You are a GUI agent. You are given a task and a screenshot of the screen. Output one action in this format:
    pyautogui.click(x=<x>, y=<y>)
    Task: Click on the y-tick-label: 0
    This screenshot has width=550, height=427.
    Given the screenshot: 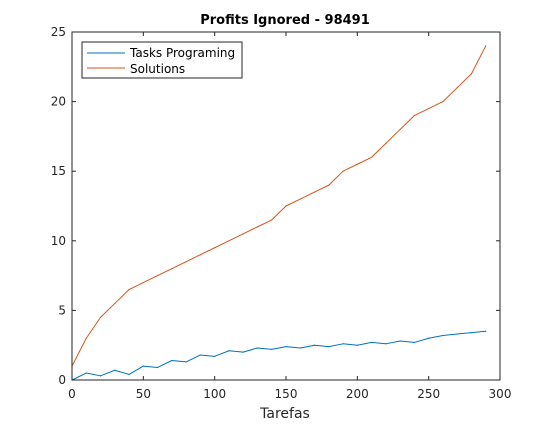 What is the action you would take?
    pyautogui.click(x=62, y=380)
    